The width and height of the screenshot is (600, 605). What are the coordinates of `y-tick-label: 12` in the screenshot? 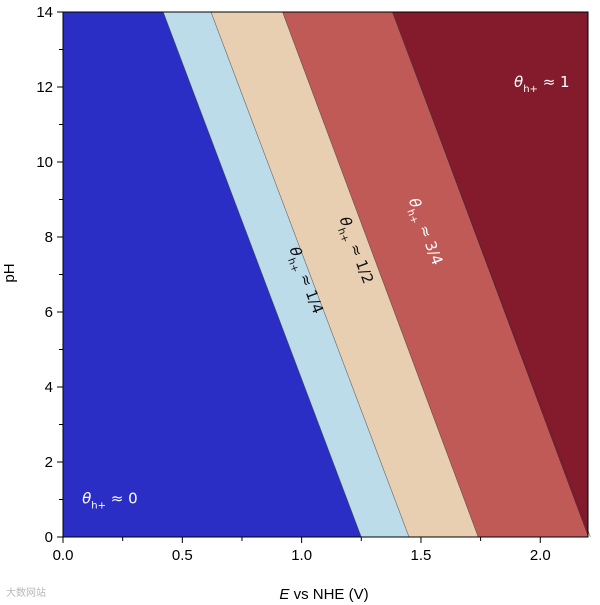 It's located at (44, 87).